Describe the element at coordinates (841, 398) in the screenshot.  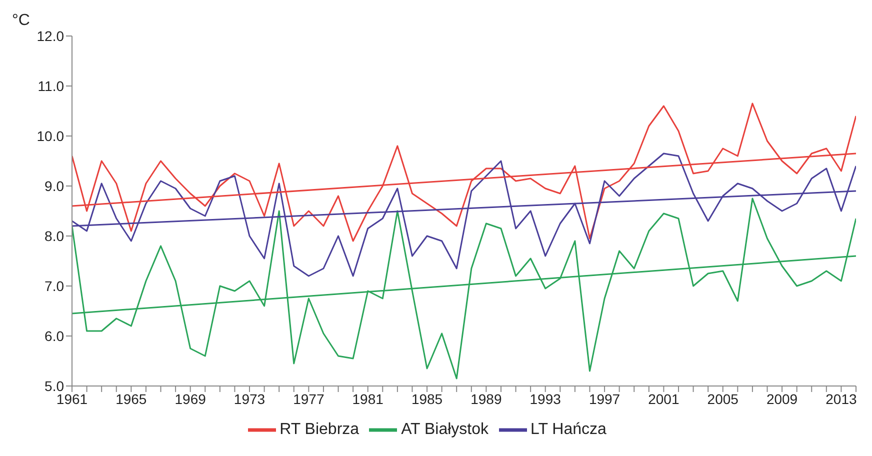
I see `x-tick-label: 2013` at that location.